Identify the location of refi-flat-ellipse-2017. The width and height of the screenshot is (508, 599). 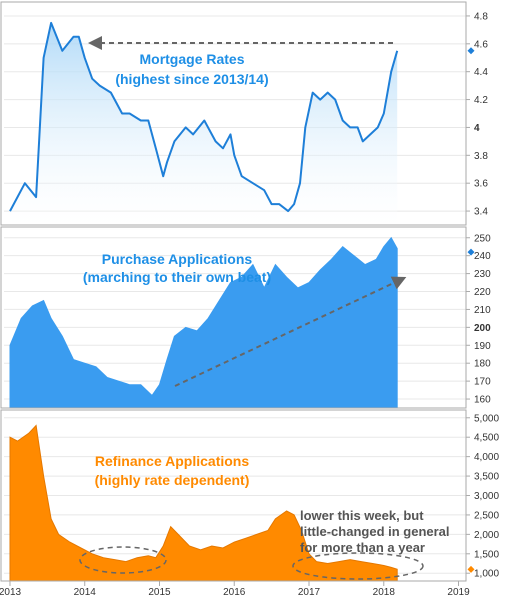
(358, 566).